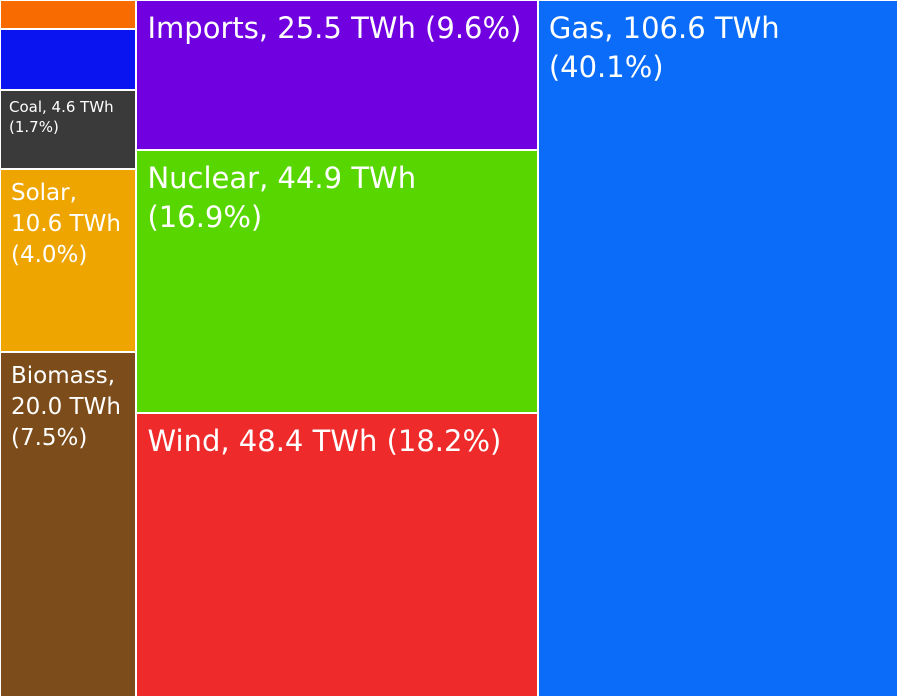 The width and height of the screenshot is (898, 697). What do you see at coordinates (324, 441) in the screenshot?
I see `cell-label: Wind, 48.4 TWh (18.2%)` at bounding box center [324, 441].